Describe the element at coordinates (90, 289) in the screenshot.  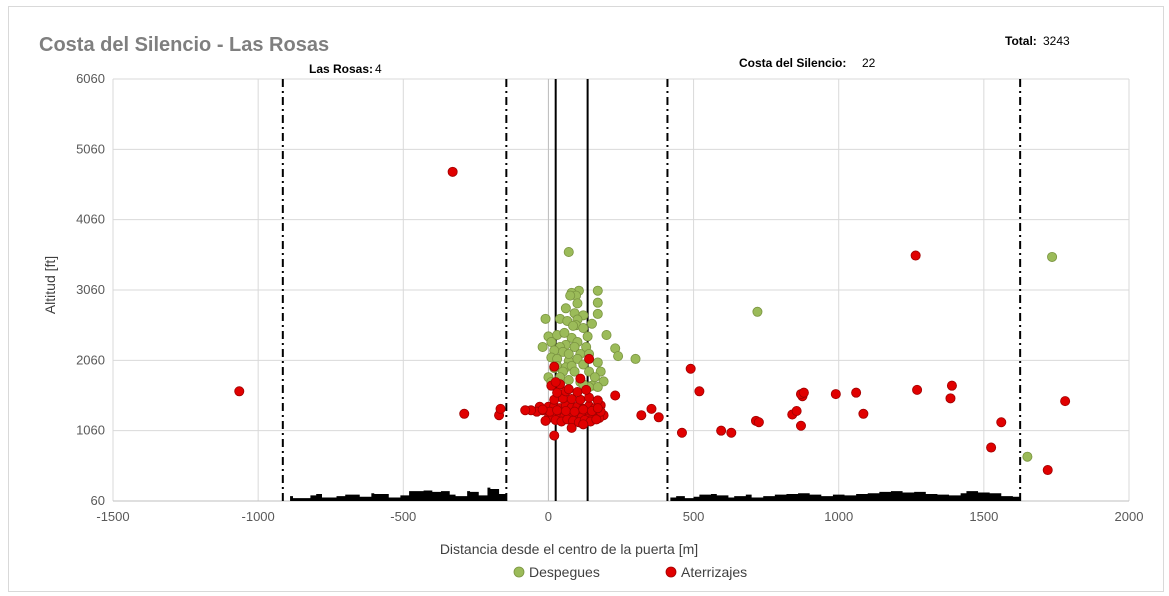
I see `y-tick-label: 3060` at that location.